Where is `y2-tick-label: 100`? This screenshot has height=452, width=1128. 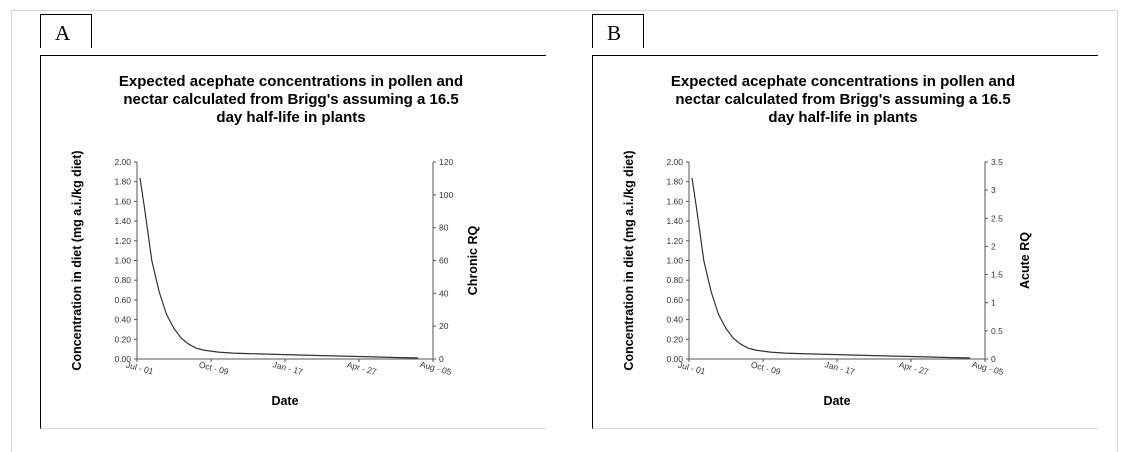
y2-tick-label: 100 is located at coordinates (446, 195).